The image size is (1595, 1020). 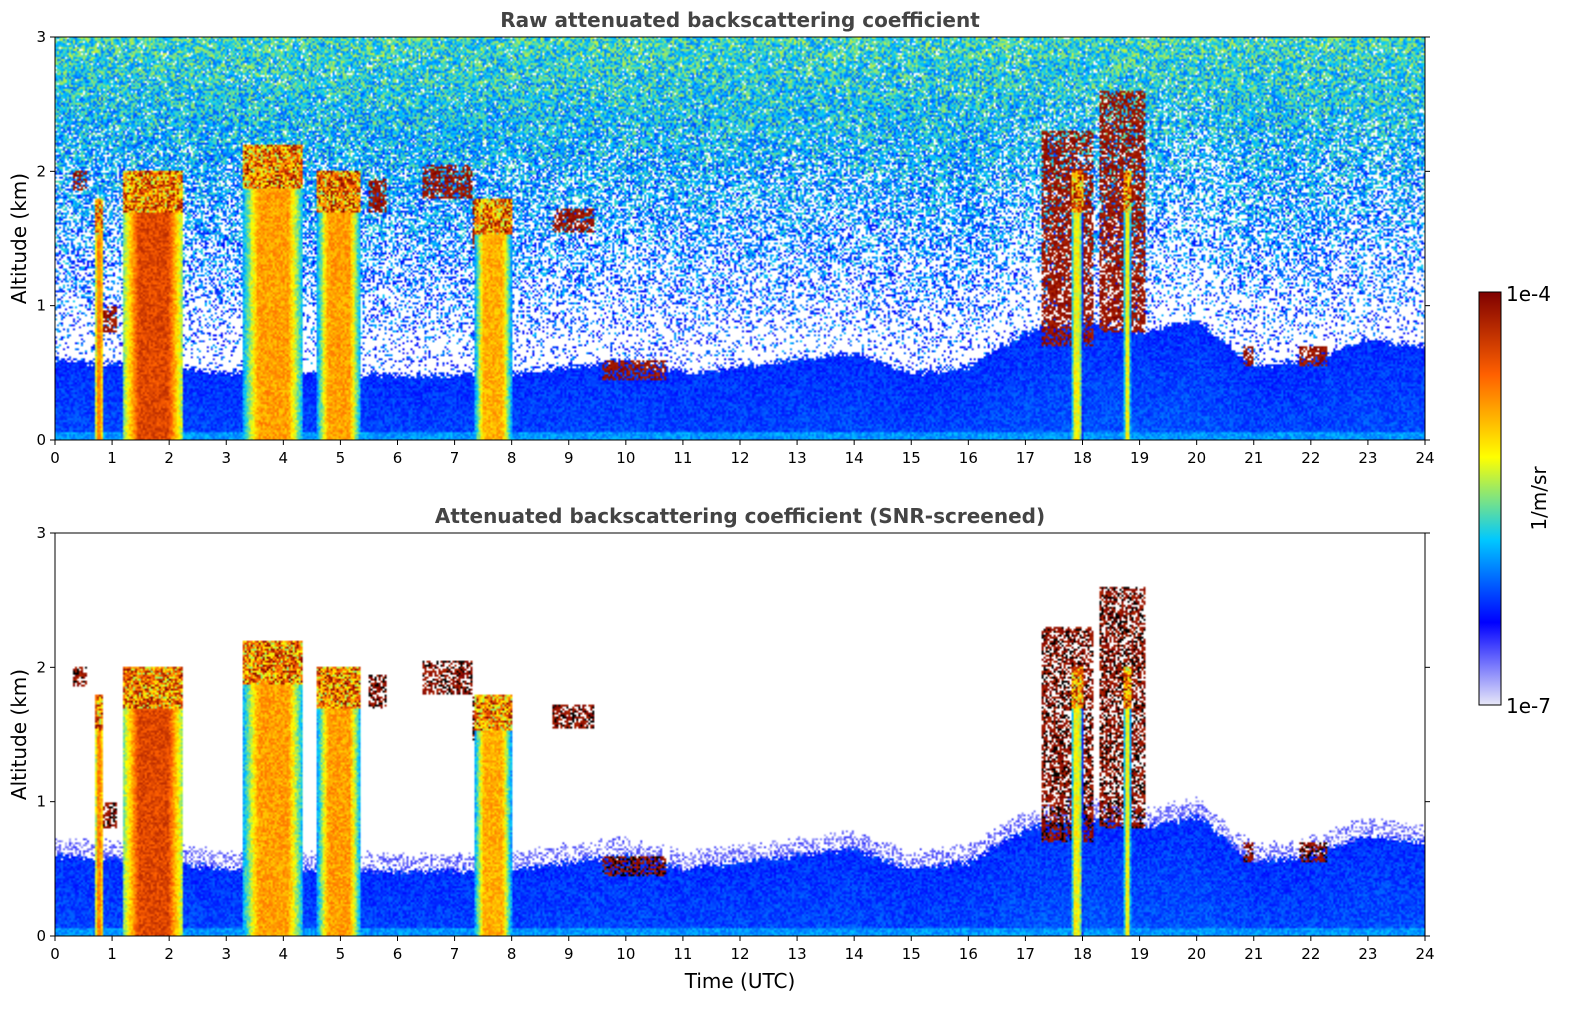 What do you see at coordinates (1539, 498) in the screenshot?
I see `colorbar-unit-label: 1/m/sr` at bounding box center [1539, 498].